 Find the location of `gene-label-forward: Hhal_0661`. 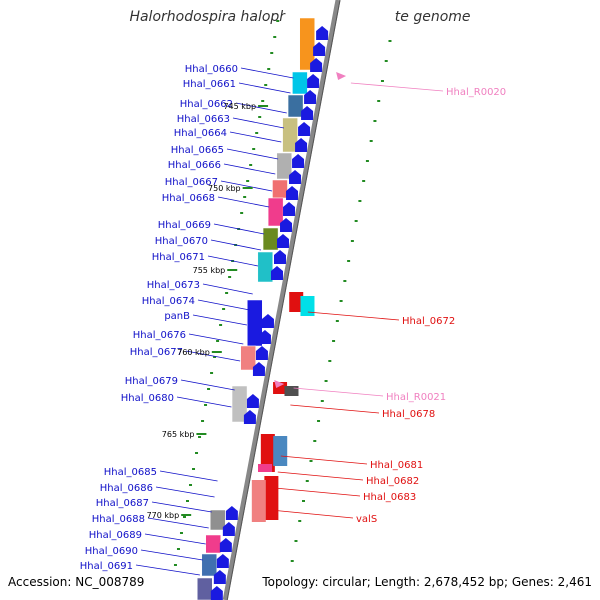

gene-label-forward: Hhal_0661 is located at coordinates (209, 84).